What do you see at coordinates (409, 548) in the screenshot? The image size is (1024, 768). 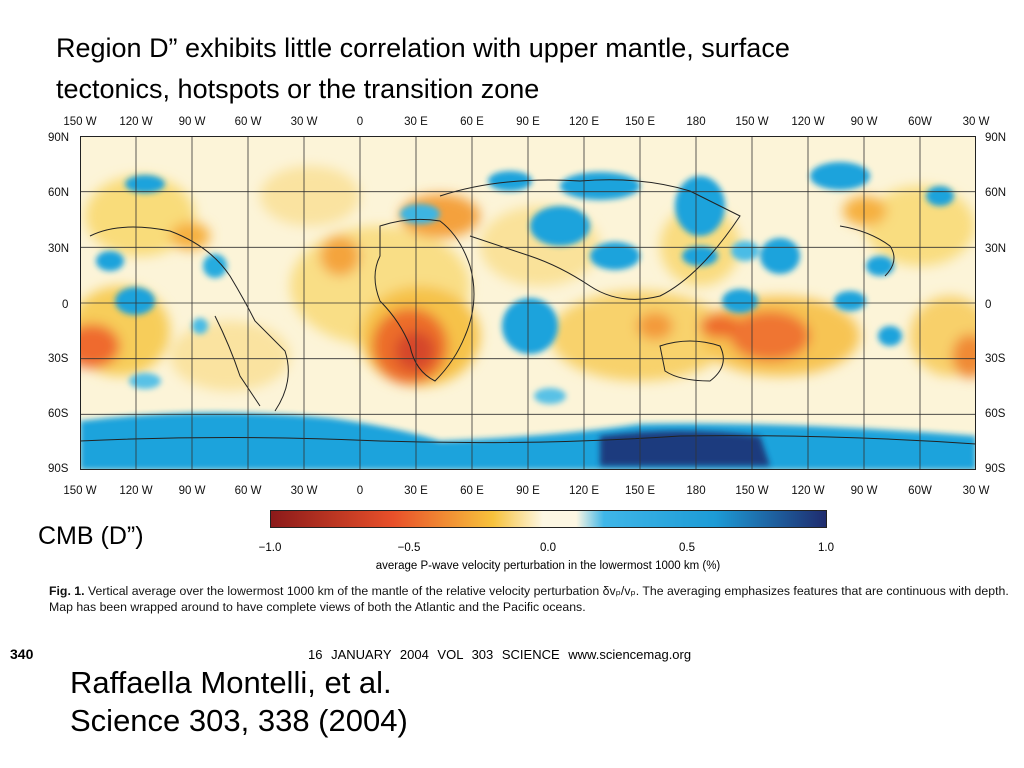 I see `colorbar-tick: −0.5` at bounding box center [409, 548].